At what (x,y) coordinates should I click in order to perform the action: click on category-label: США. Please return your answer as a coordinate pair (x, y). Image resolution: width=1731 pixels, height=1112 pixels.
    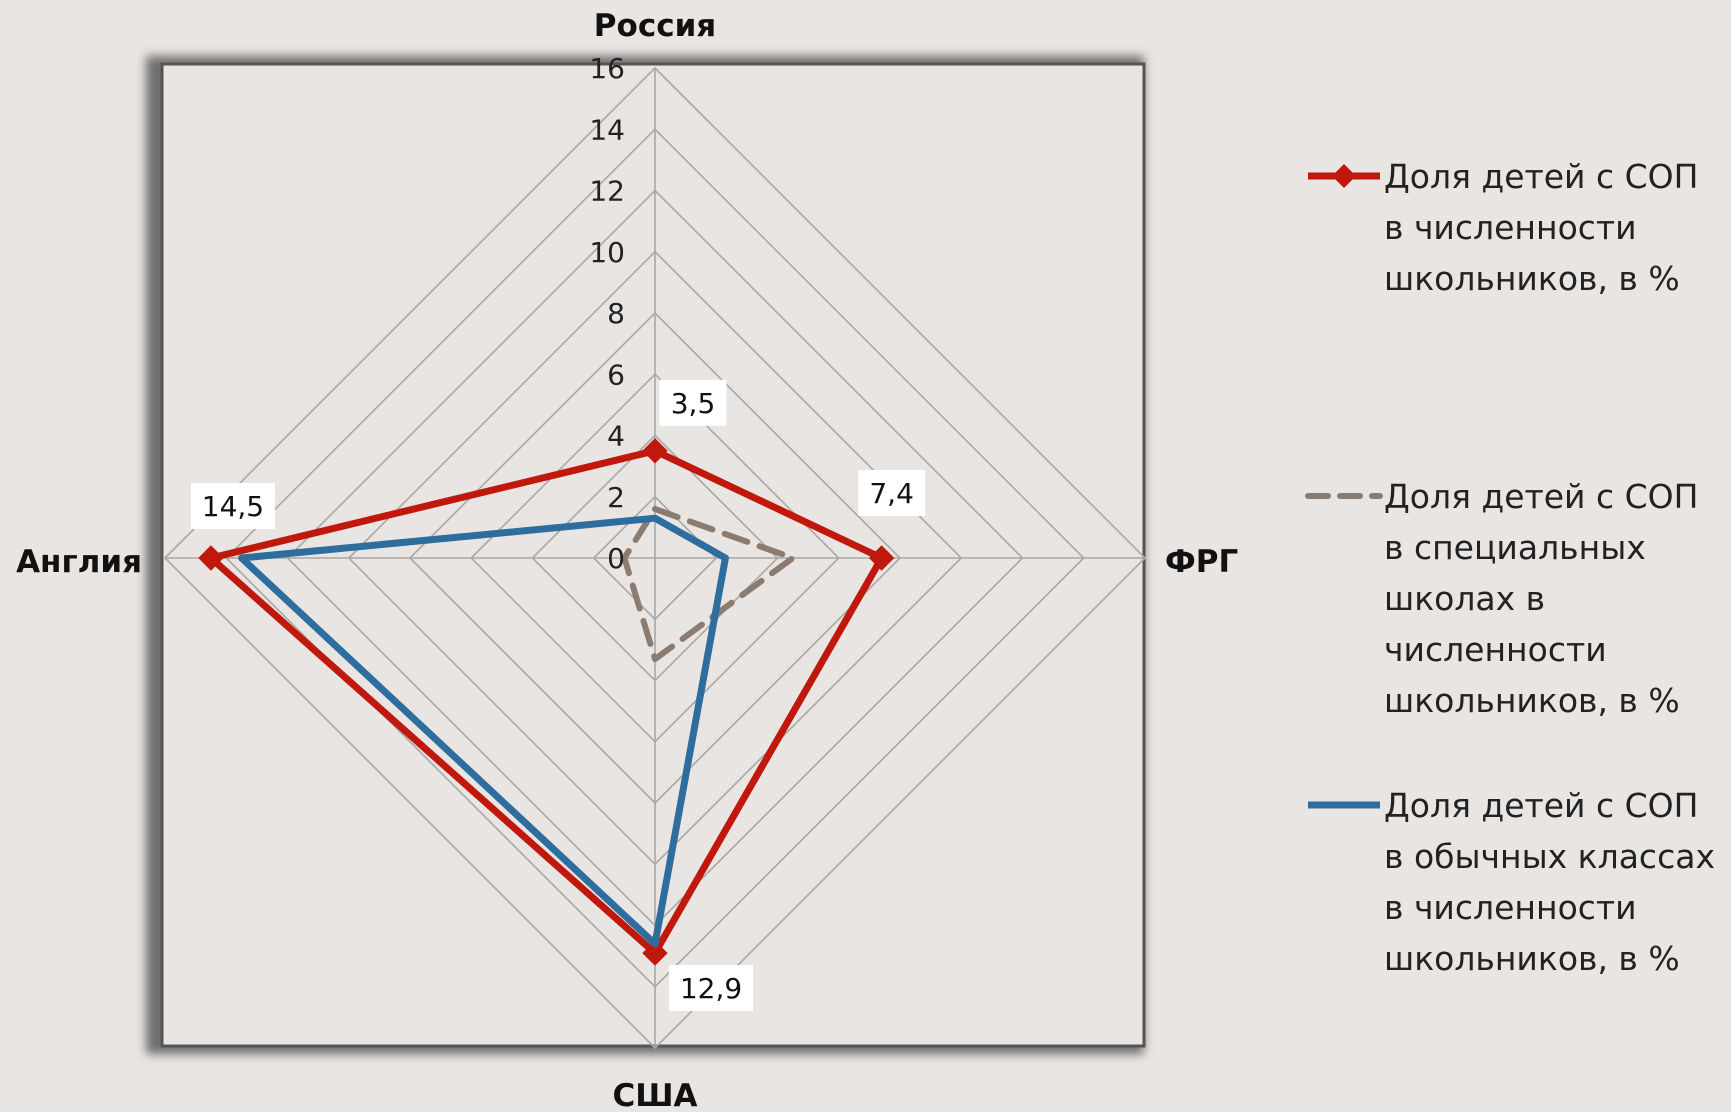
    Looking at the image, I should click on (654, 1095).